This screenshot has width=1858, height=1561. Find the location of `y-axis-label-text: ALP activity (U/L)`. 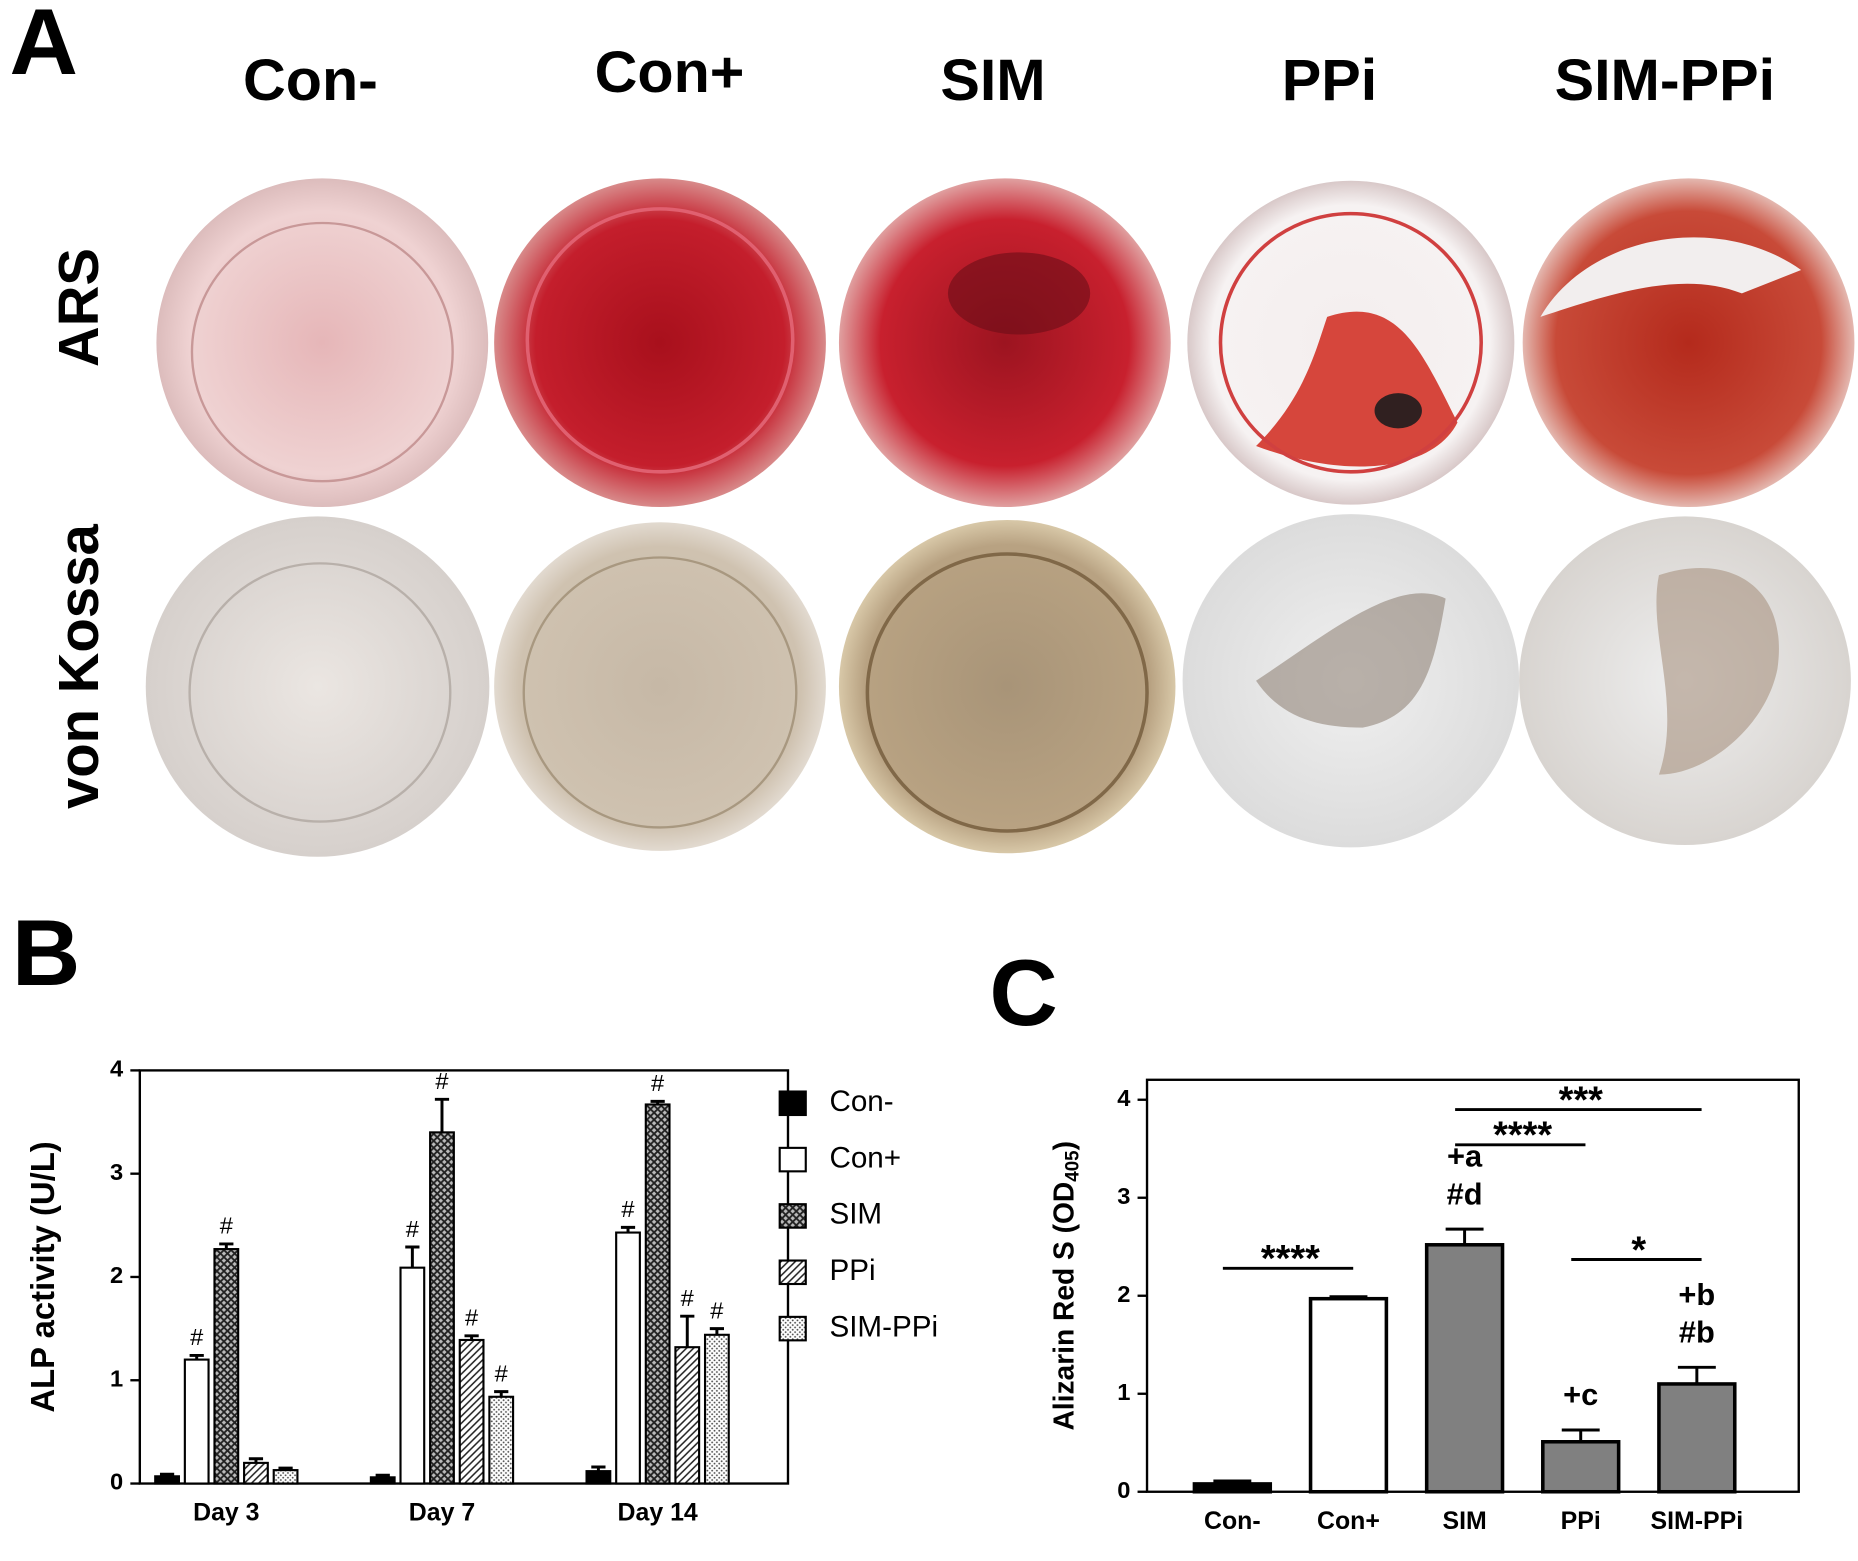

y-axis-label-text: ALP activity (U/L) is located at coordinates (42, 1276).